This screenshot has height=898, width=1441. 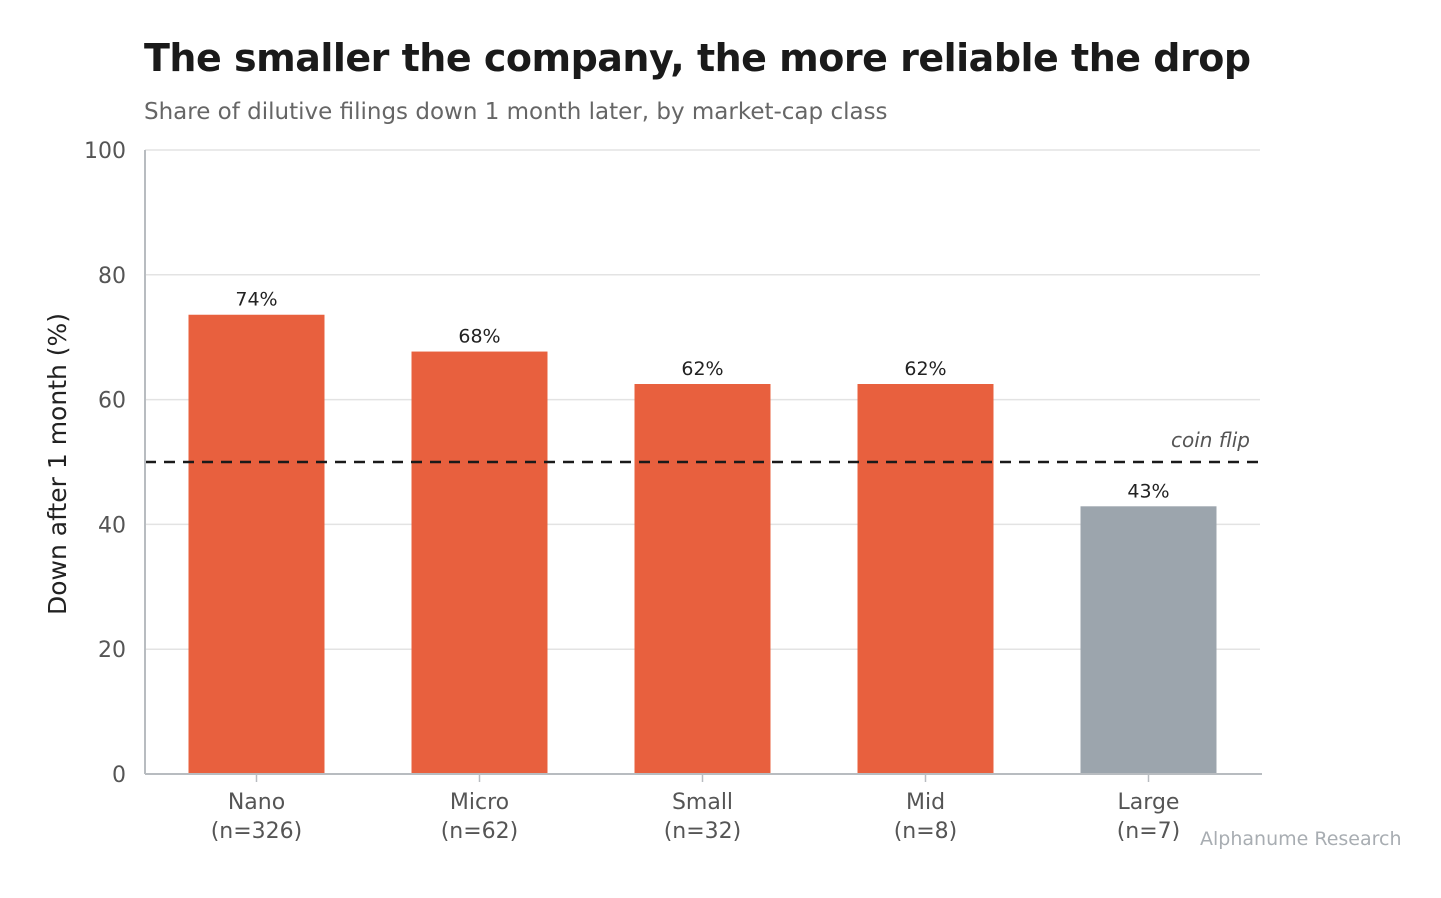 What do you see at coordinates (480, 831) in the screenshot?
I see `x-tick-sample-size: (n=62)` at bounding box center [480, 831].